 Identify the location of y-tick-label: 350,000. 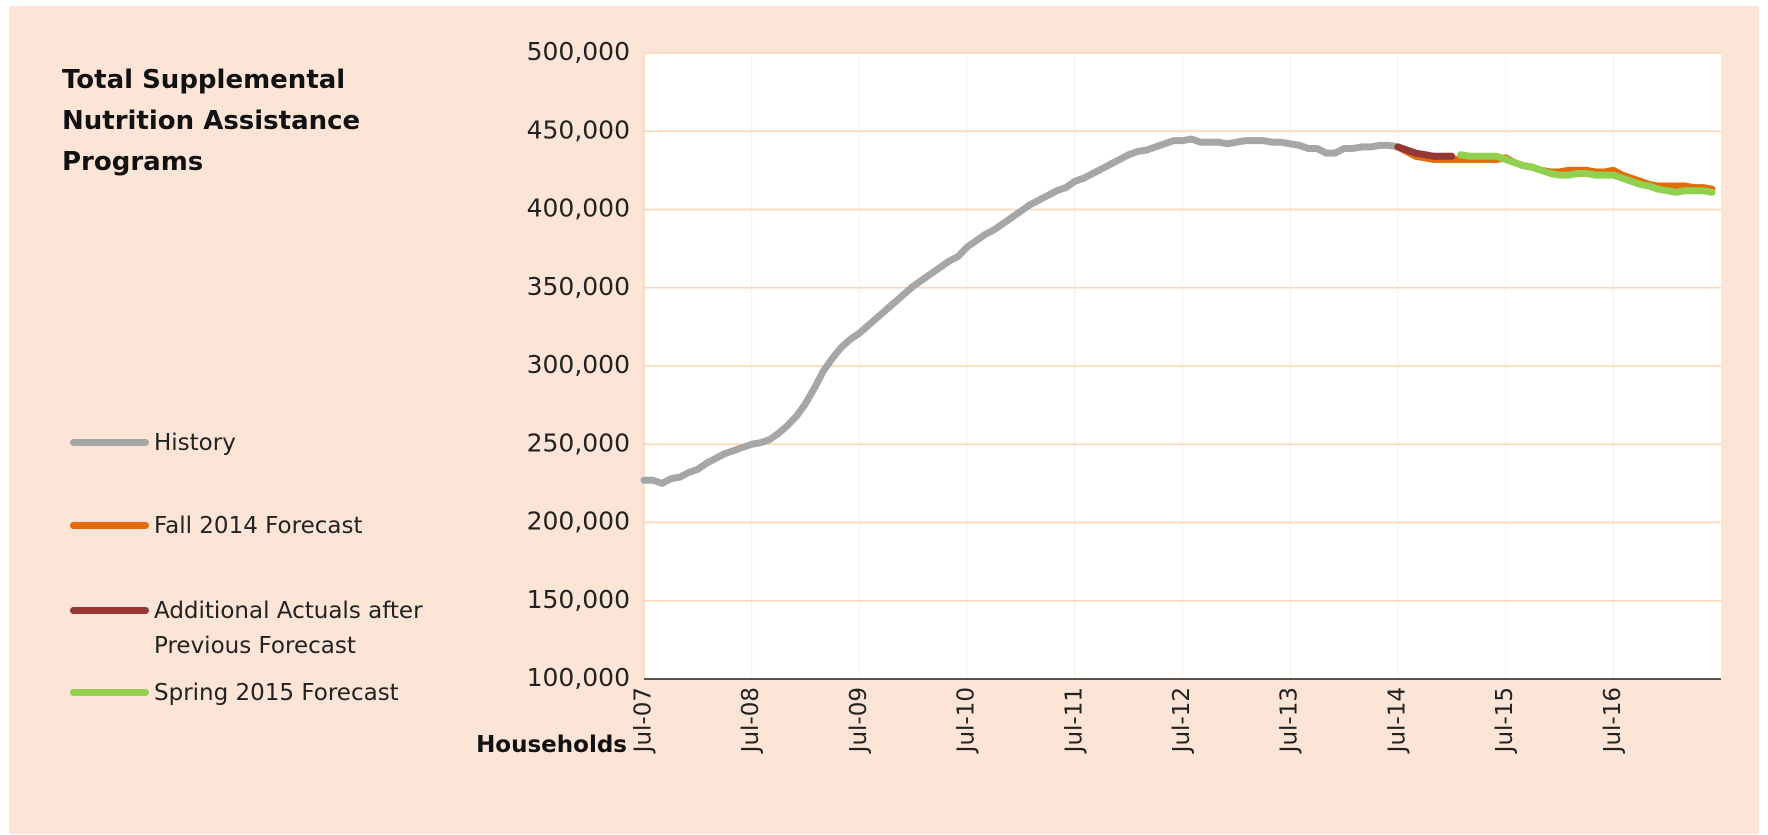
(578, 286).